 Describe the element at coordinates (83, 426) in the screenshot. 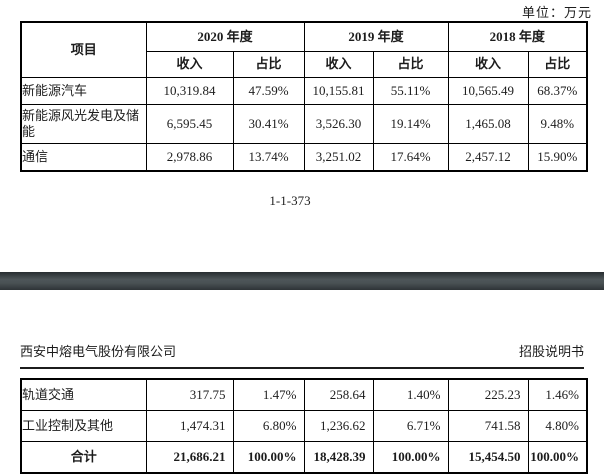

I see `row-label: 工业控制及其他` at that location.